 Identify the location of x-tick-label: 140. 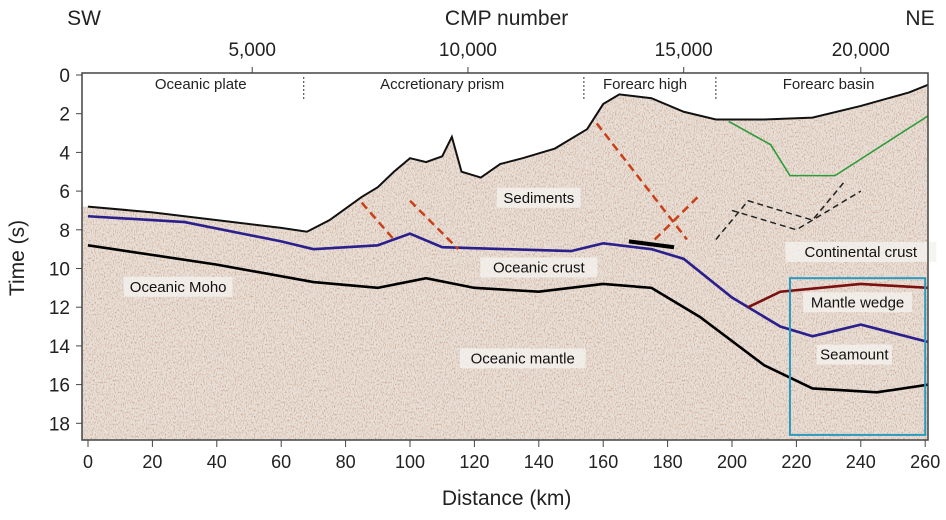
(539, 462).